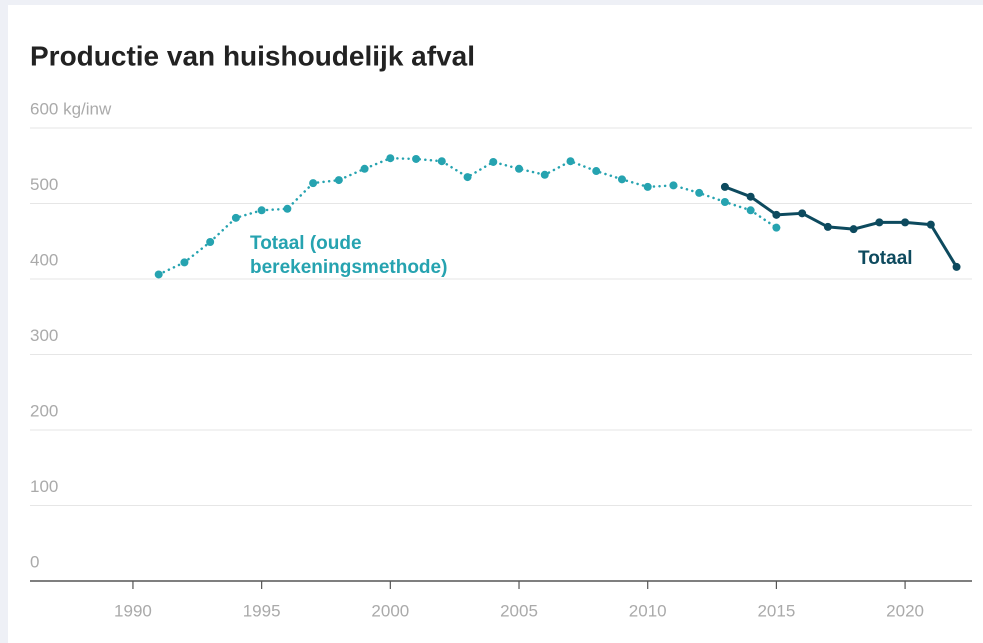  Describe the element at coordinates (133, 610) in the screenshot. I see `x-tick-label: 1990` at that location.